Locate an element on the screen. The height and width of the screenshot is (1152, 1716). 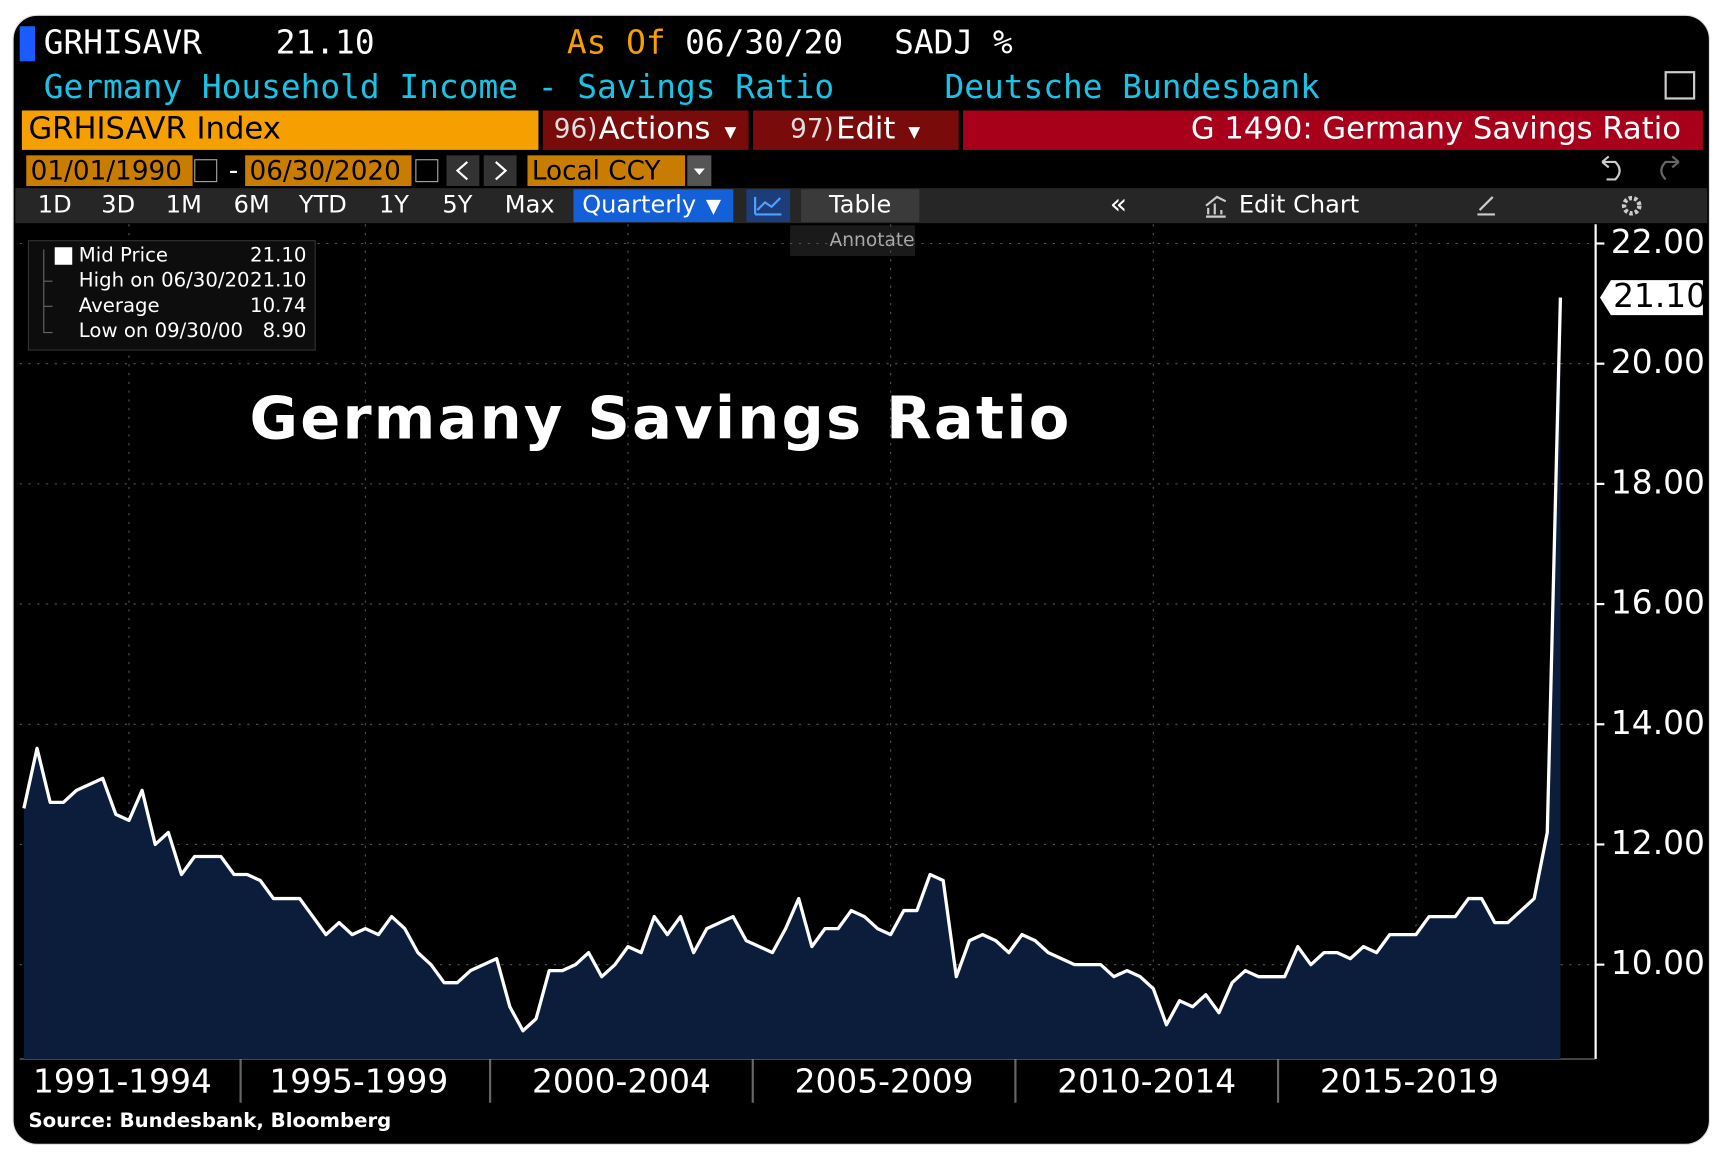
period-button: 1D is located at coordinates (55, 205).